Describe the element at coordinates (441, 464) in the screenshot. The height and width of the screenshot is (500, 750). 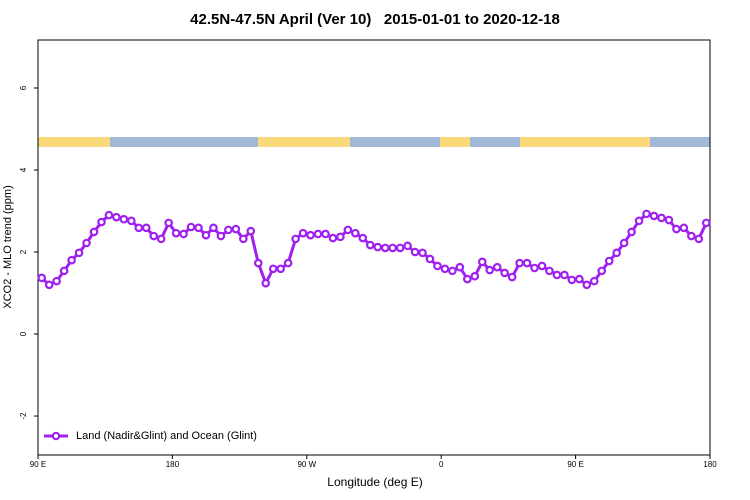
I see `x-tick-label: 0` at that location.